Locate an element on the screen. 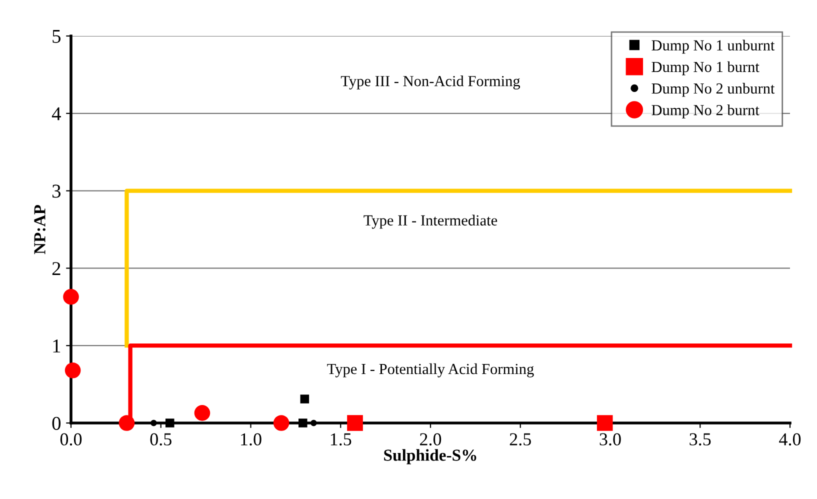  legend-label: Dump No 1 burnt is located at coordinates (706, 68).